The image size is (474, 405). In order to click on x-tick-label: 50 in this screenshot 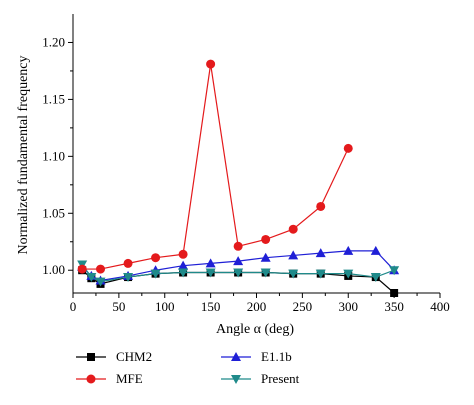, I will do `click(118, 306)`.